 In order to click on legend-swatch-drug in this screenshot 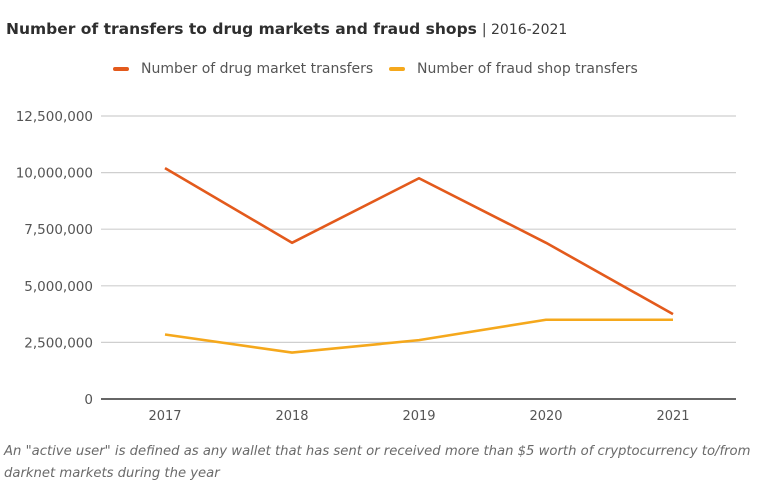, I will do `click(121, 69)`.